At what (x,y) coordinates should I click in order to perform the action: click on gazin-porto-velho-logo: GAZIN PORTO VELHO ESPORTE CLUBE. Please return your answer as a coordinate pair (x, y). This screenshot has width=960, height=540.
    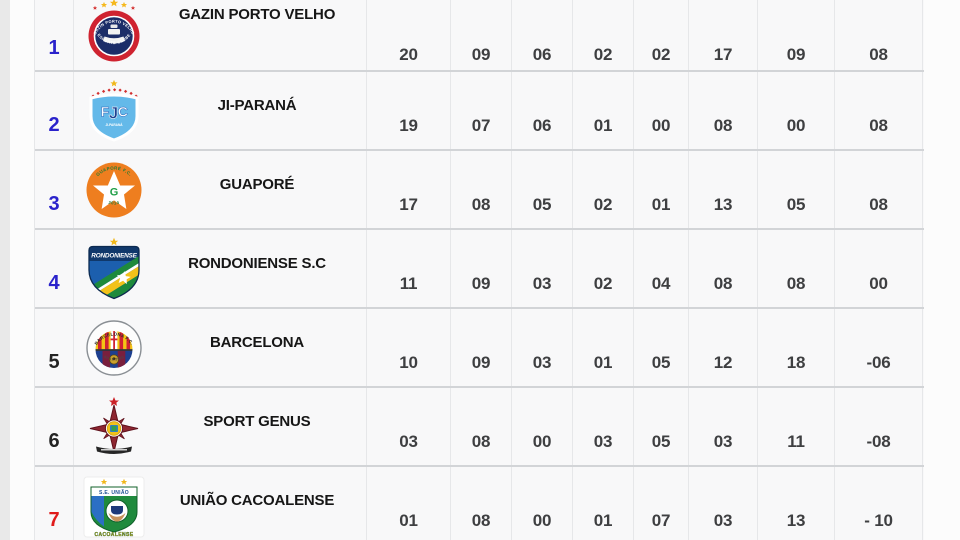
    Looking at the image, I should click on (111, 35).